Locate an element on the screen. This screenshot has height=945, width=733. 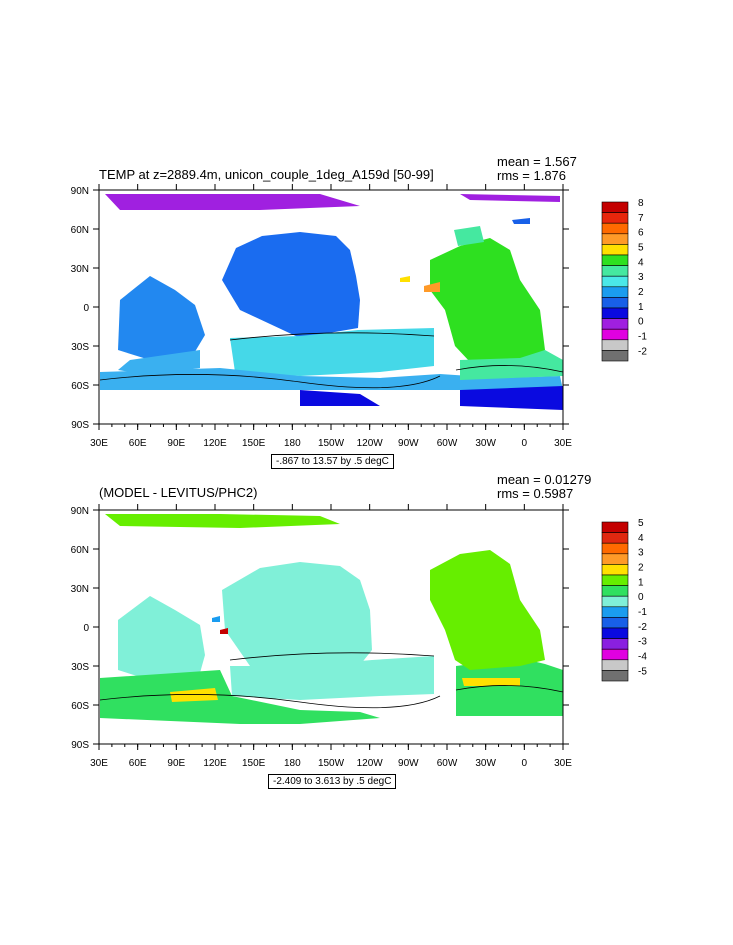
colorbar-label: -5 is located at coordinates (642, 671).